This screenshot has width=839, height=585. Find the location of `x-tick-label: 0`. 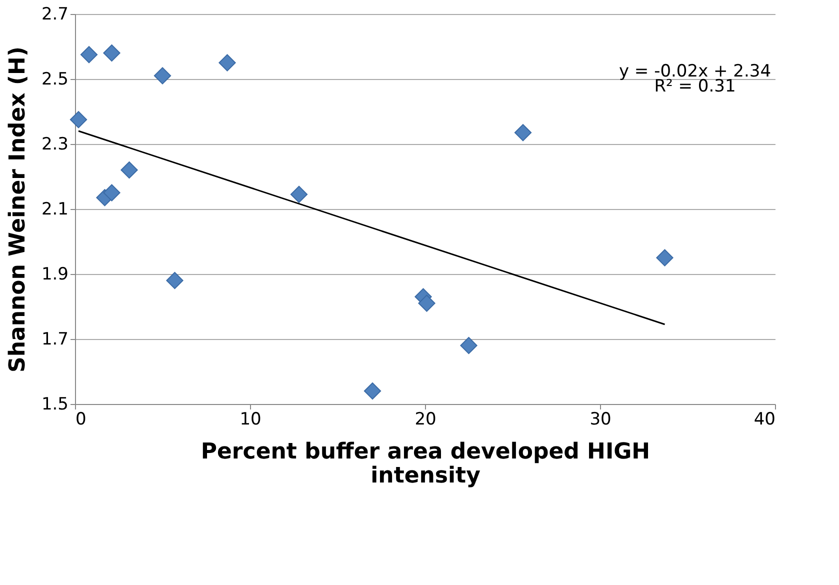

x-tick-label: 0 is located at coordinates (81, 420).